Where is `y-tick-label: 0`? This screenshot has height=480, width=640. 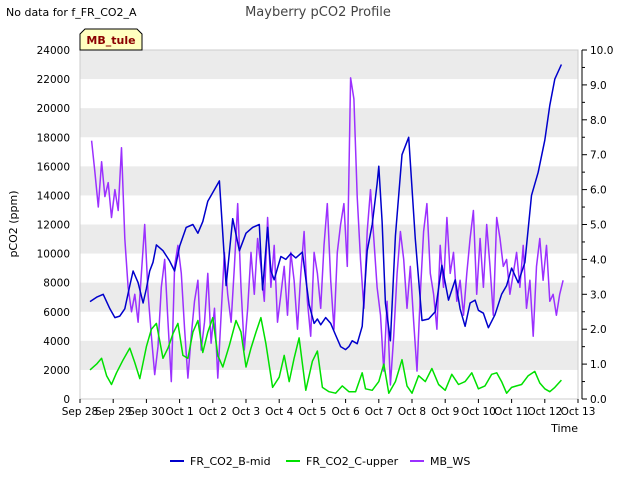 y-tick-label: 0 is located at coordinates (66, 400).